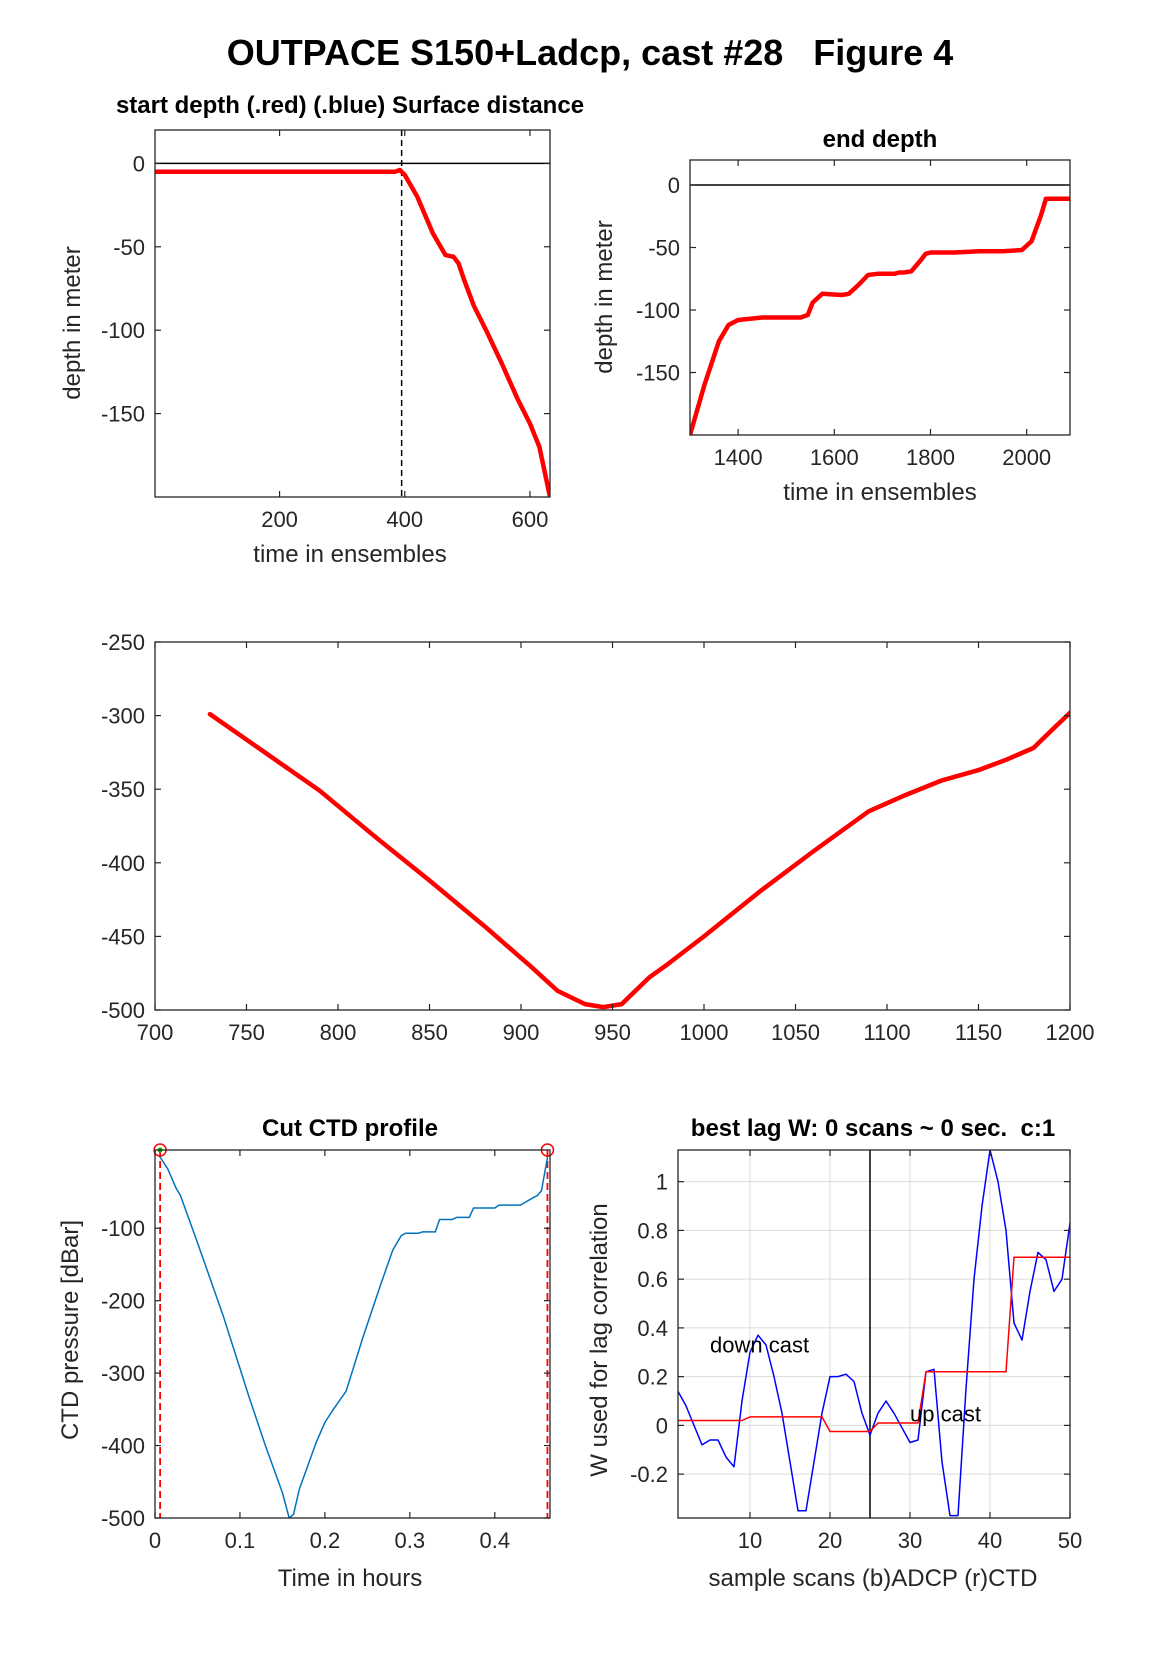 The height and width of the screenshot is (1679, 1165). Describe the element at coordinates (834, 457) in the screenshot. I see `p2-xtick-label: 1600` at that location.